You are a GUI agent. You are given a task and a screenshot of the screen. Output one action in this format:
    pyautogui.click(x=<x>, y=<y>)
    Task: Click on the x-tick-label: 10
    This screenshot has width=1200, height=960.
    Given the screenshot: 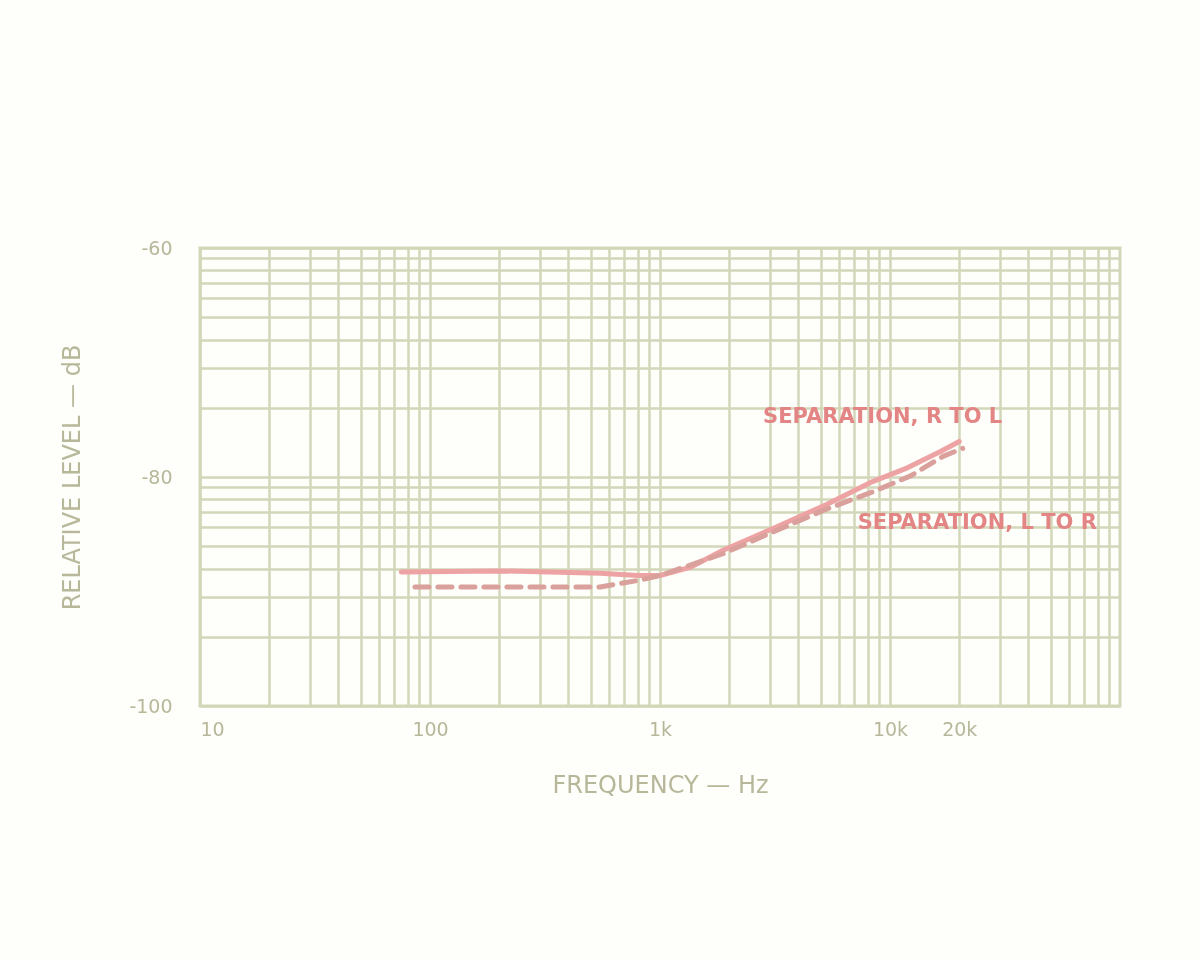 What is the action you would take?
    pyautogui.click(x=212, y=728)
    